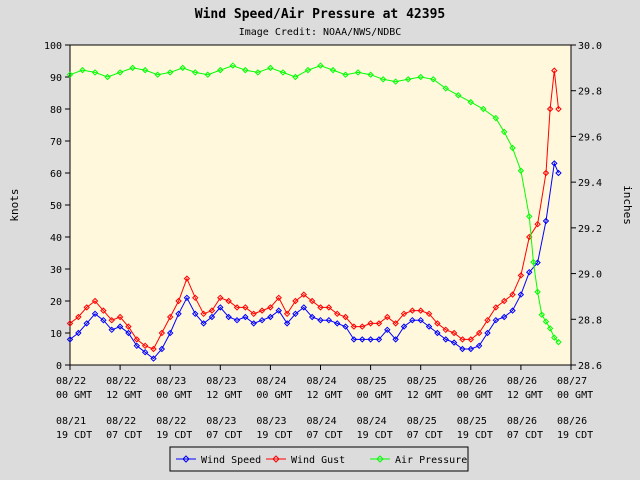  Describe the element at coordinates (590, 366) in the screenshot. I see `y-right-tick-label: 28.6` at that location.